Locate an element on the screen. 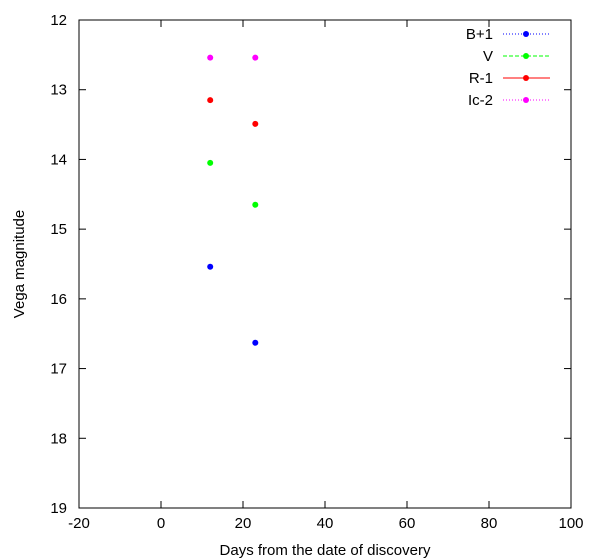 This screenshot has width=600, height=560. y-tick-label: 17 is located at coordinates (58, 369).